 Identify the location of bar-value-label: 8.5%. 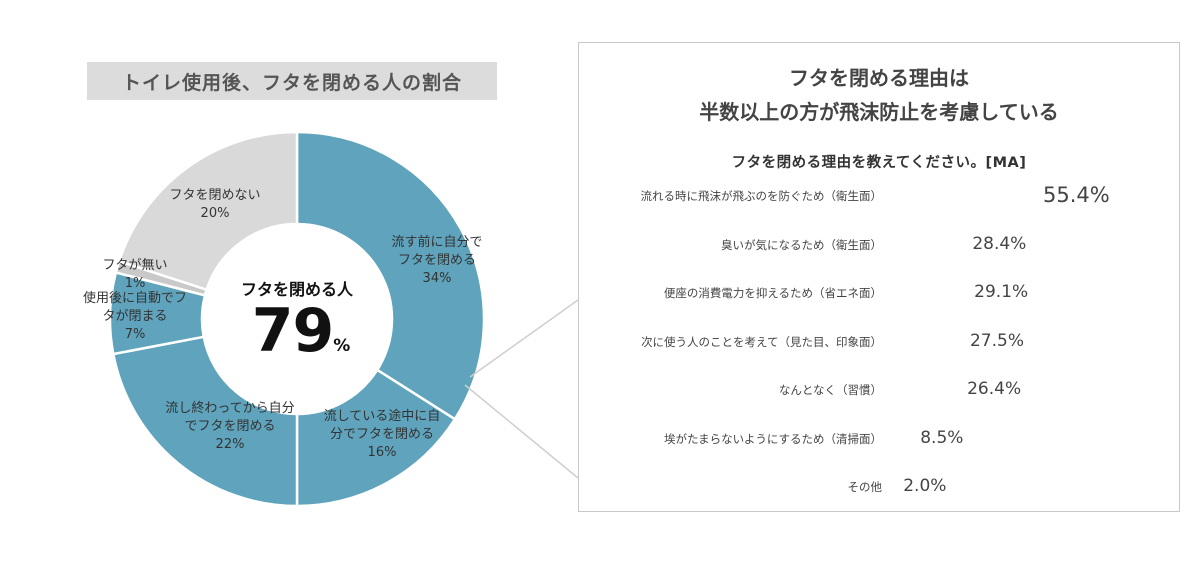
(942, 437).